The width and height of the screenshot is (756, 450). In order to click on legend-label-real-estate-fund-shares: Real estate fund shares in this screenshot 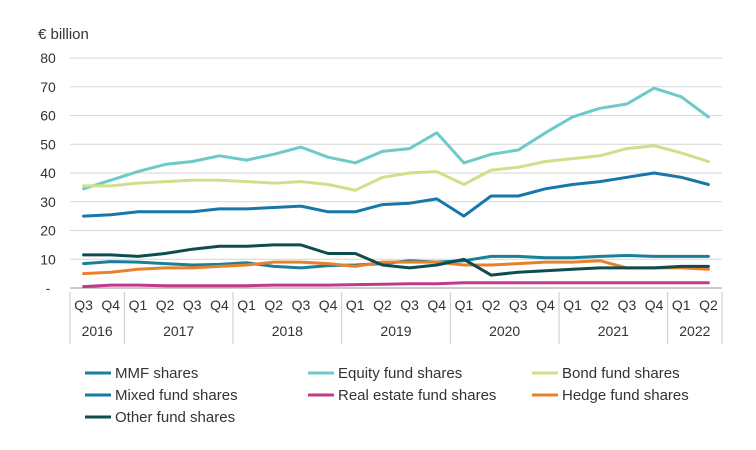, I will do `click(417, 395)`.